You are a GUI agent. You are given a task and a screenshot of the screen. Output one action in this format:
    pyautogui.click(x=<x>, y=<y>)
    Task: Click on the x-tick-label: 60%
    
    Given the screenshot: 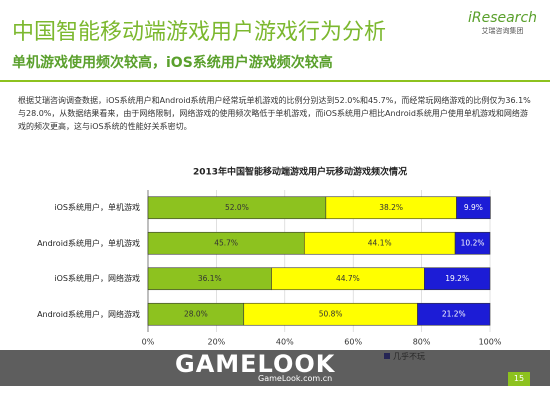 What is the action you would take?
    pyautogui.click(x=353, y=342)
    